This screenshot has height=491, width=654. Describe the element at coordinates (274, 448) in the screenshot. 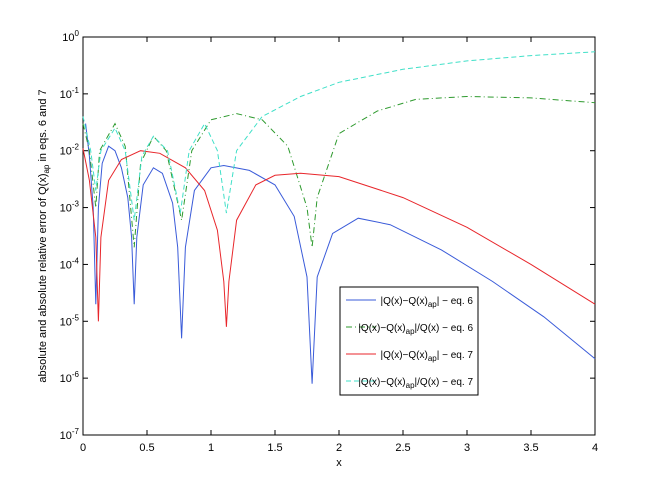

I see `x-tick-label: 1.5` at that location.